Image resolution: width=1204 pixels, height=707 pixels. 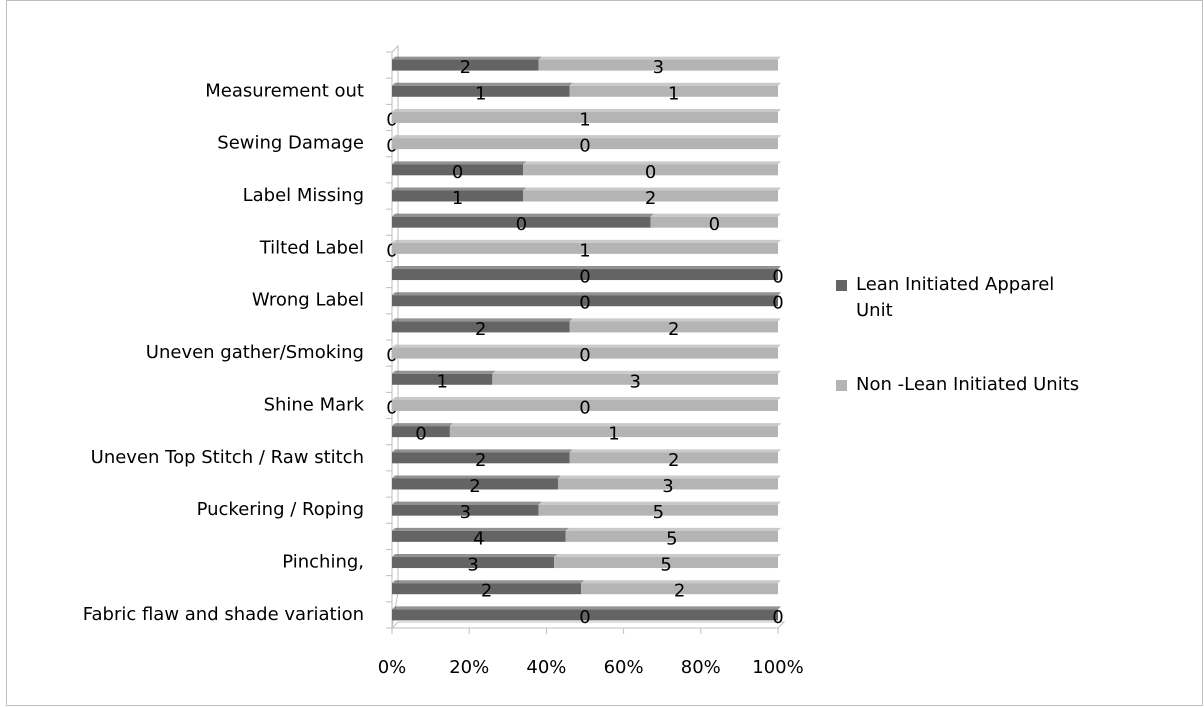 What do you see at coordinates (284, 90) in the screenshot?
I see `y-tick-label: Measurement out` at bounding box center [284, 90].